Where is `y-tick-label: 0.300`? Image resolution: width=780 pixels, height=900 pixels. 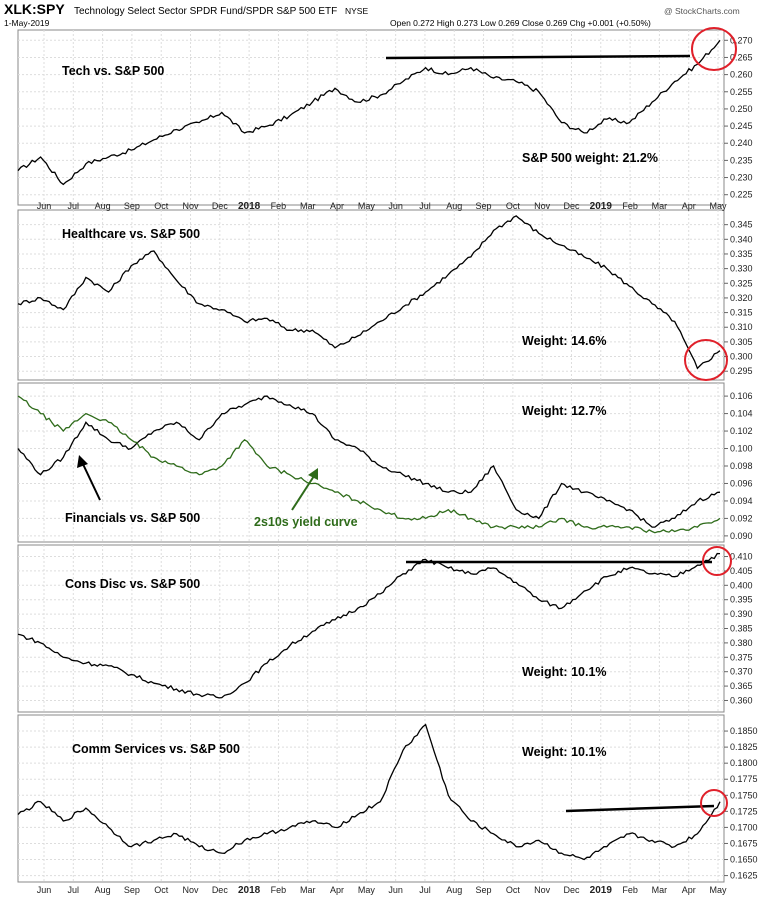
y-tick-label: 0.300 is located at coordinates (741, 357).